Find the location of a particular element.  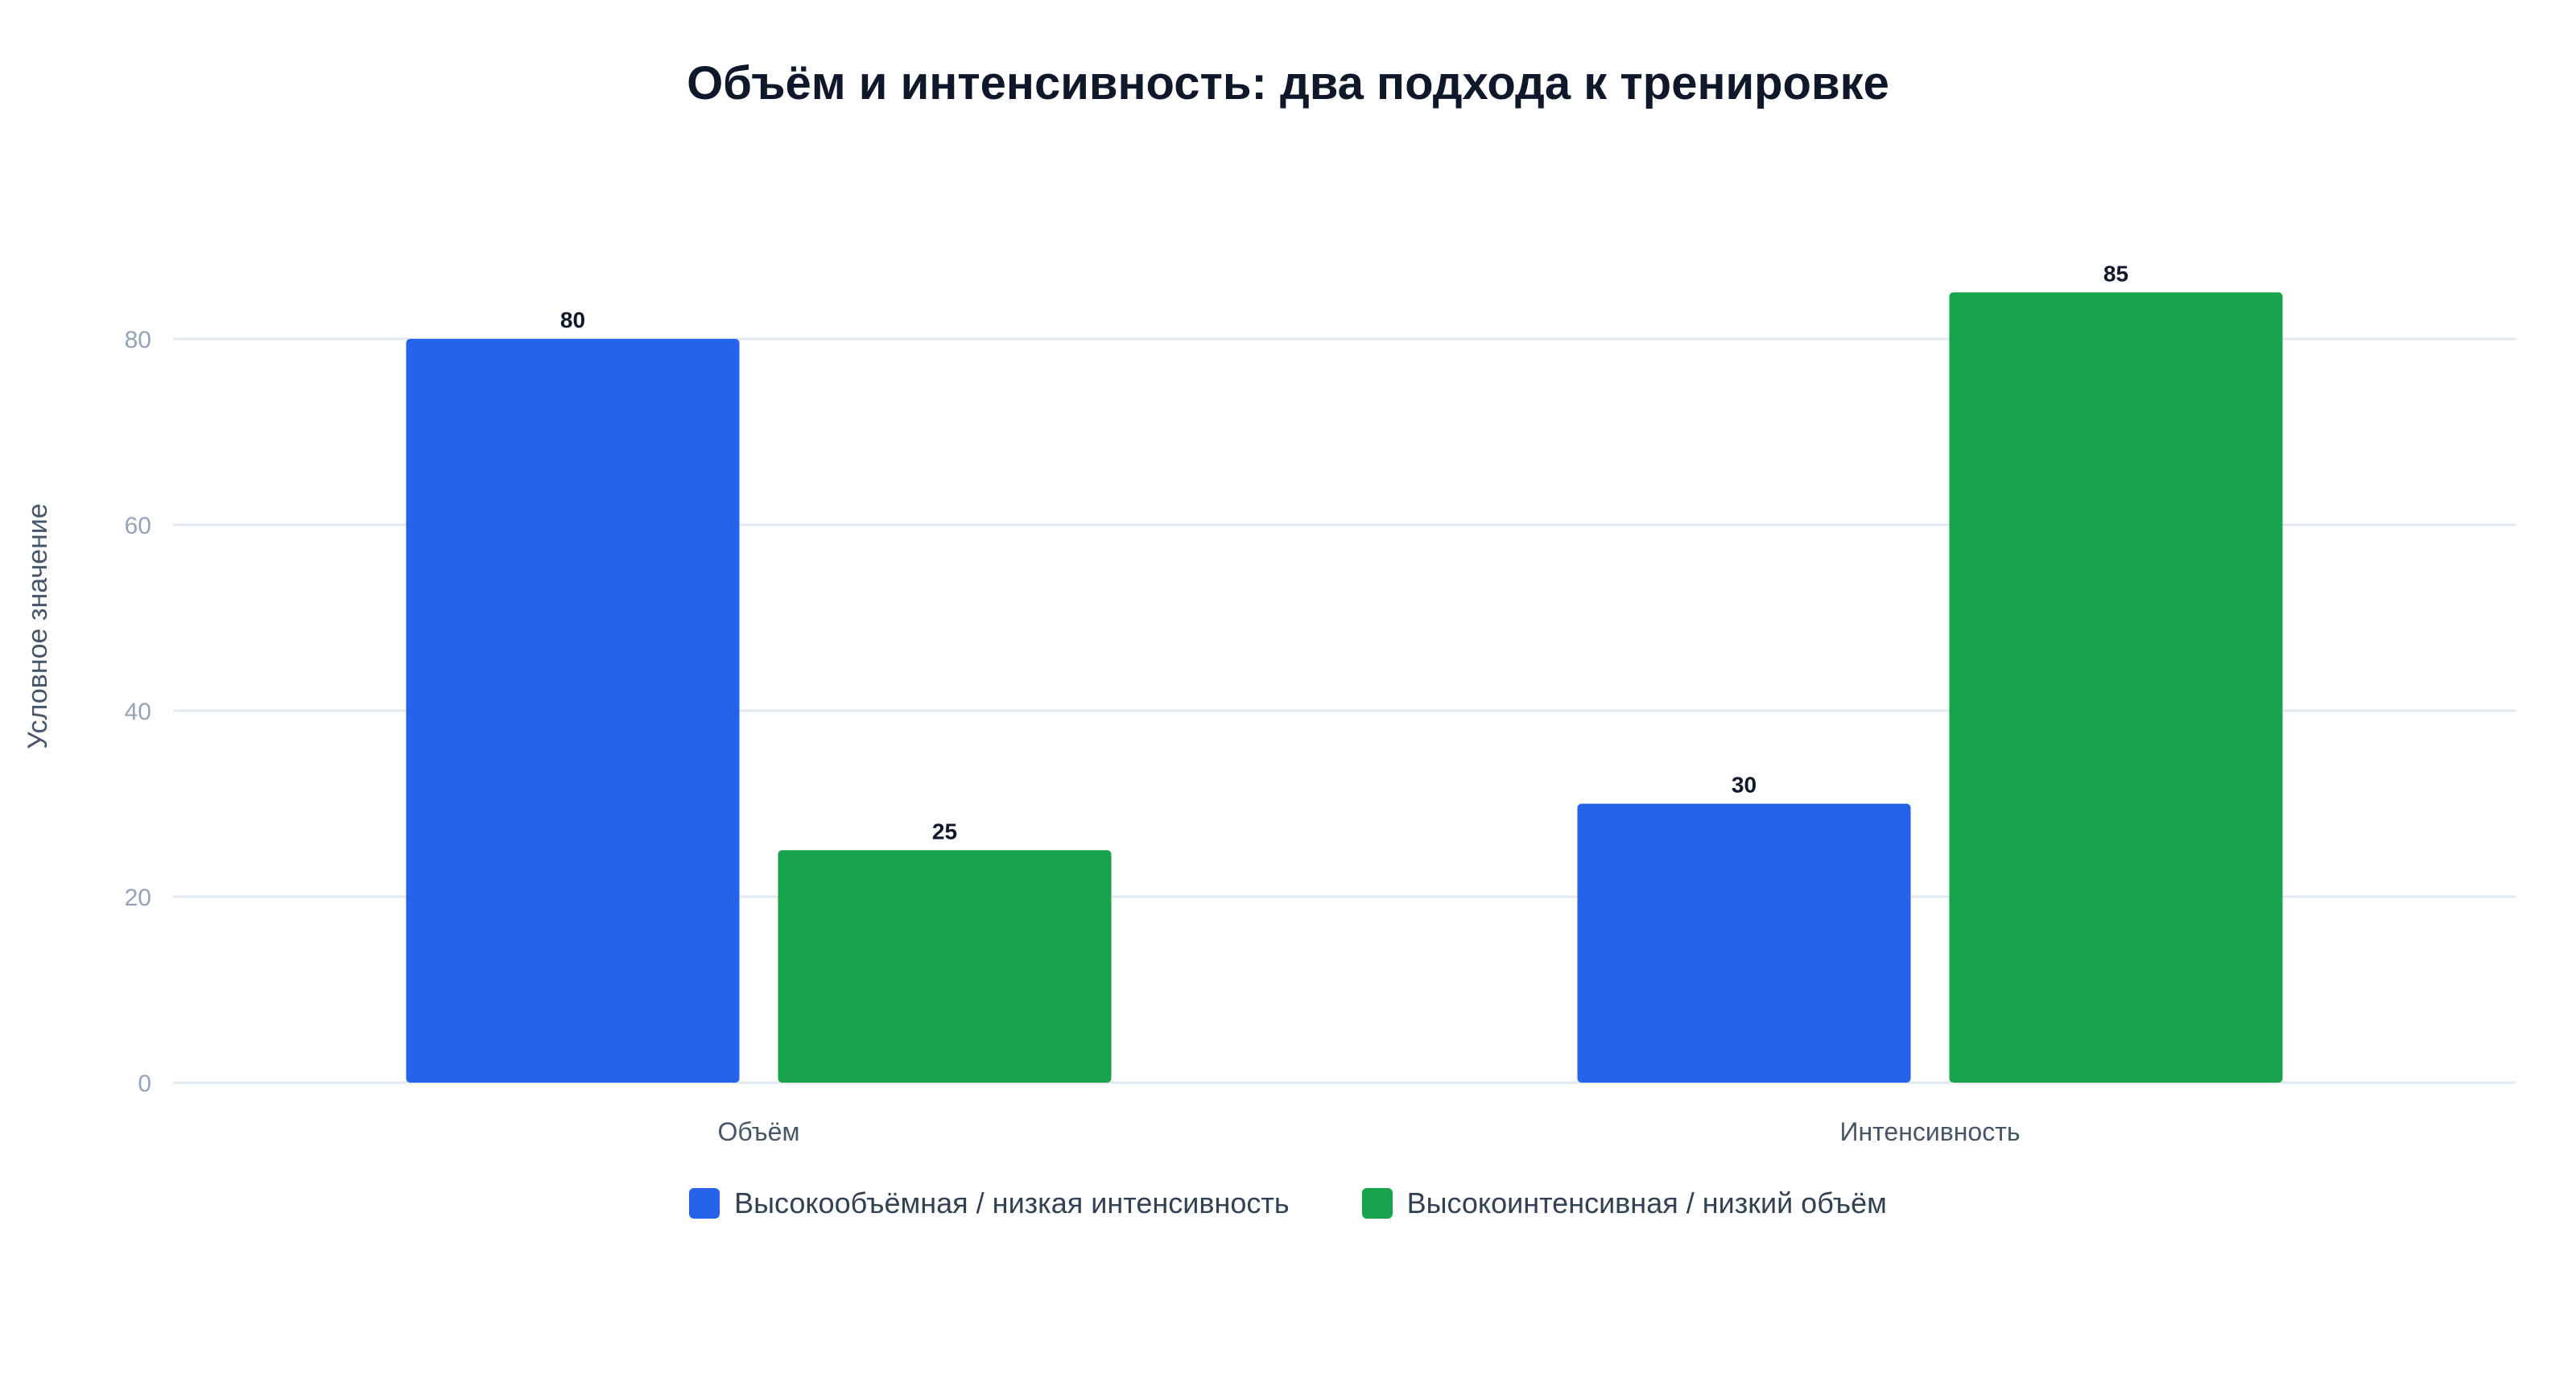

y-tick-label: 60 is located at coordinates (138, 526).